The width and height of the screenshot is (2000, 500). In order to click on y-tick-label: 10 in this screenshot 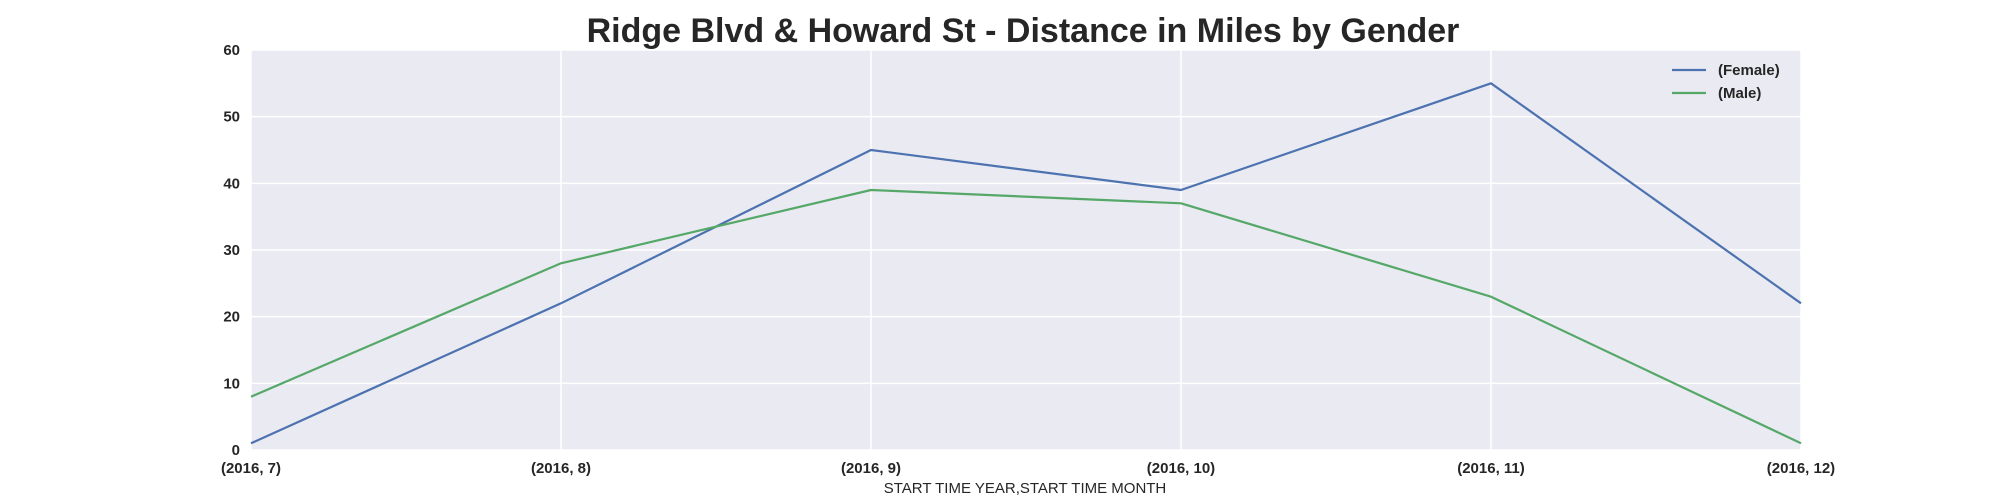, I will do `click(231, 383)`.